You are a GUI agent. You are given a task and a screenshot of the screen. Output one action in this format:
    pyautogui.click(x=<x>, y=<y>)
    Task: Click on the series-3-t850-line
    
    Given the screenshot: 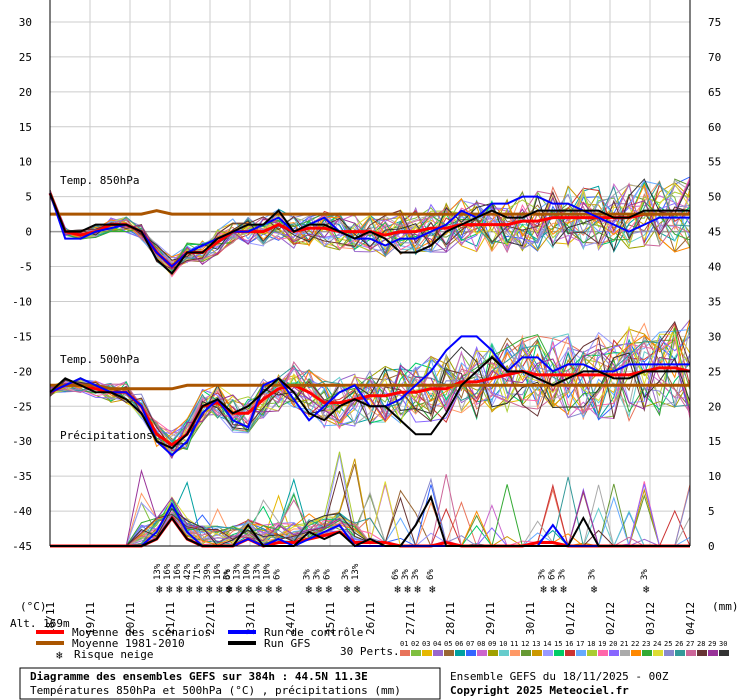 What is the action you would take?
    pyautogui.click(x=369, y=234)
    